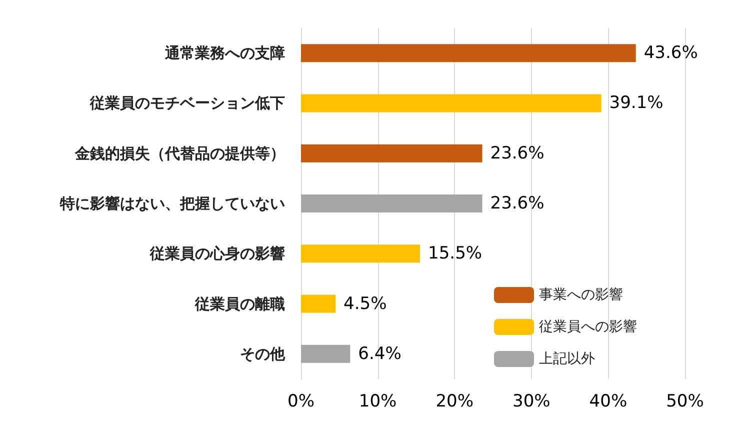  What do you see at coordinates (455, 254) in the screenshot?
I see `data-label: 15.5%` at bounding box center [455, 254].